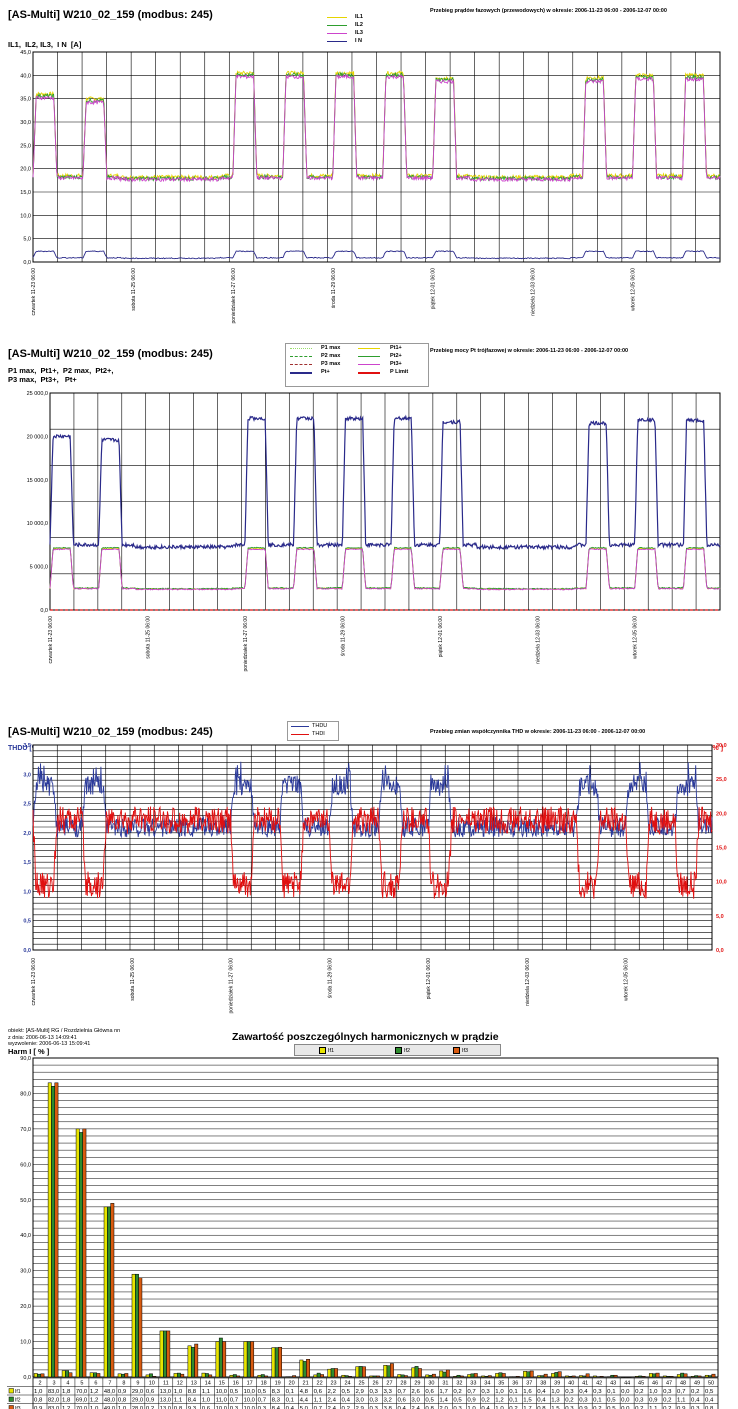  What do you see at coordinates (669, 1384) in the screenshot?
I see `harmonic-order-label: 47` at bounding box center [669, 1384].